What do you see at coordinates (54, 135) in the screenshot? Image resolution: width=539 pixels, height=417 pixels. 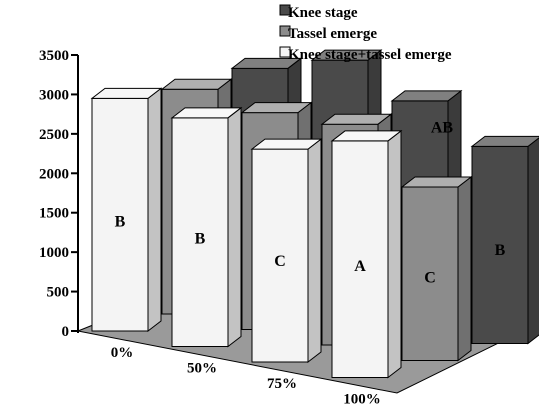 I see `y-tick-label-2500: 2500` at bounding box center [54, 135].